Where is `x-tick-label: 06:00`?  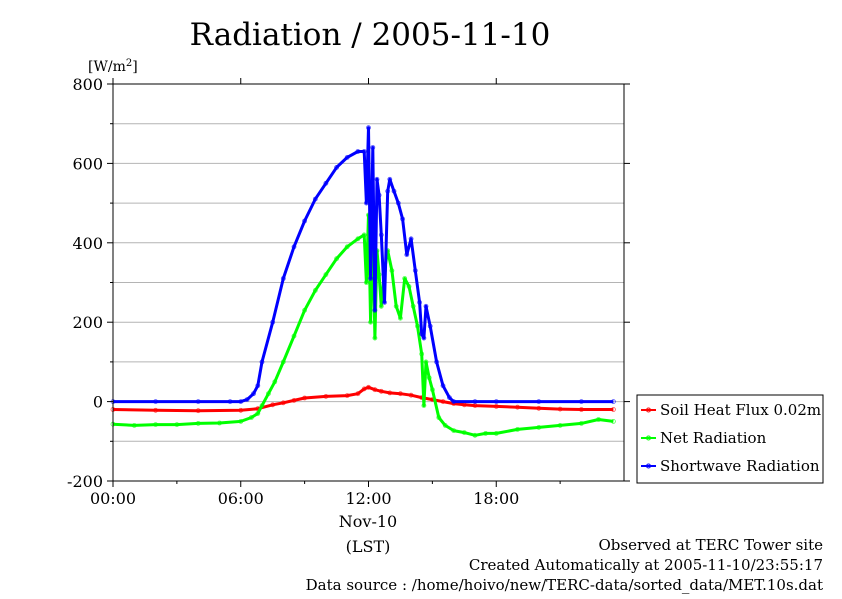 x-tick-label: 06:00 is located at coordinates (241, 498).